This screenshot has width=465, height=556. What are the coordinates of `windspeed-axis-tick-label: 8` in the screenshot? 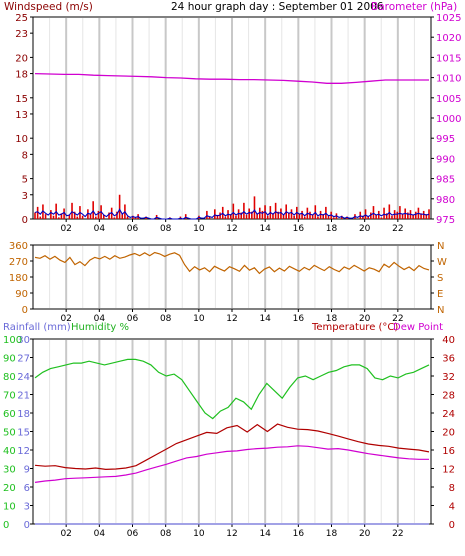 It's located at (25, 155).